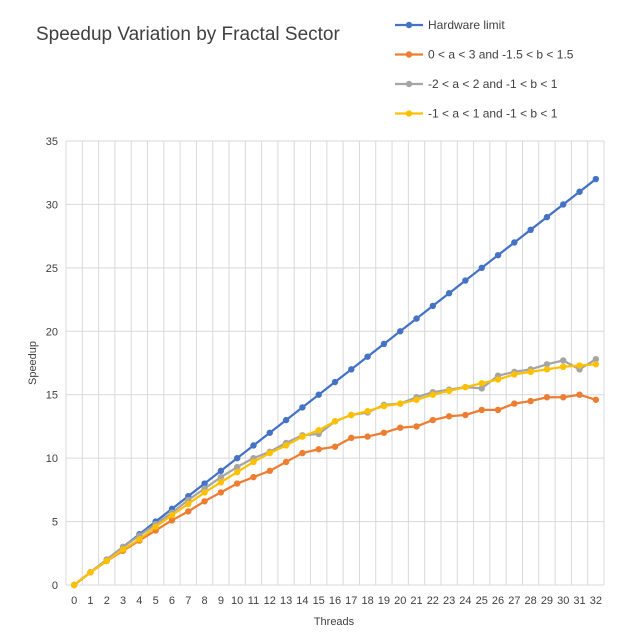 Image resolution: width=622 pixels, height=641 pixels. I want to click on x-tick-label: 32, so click(596, 601).